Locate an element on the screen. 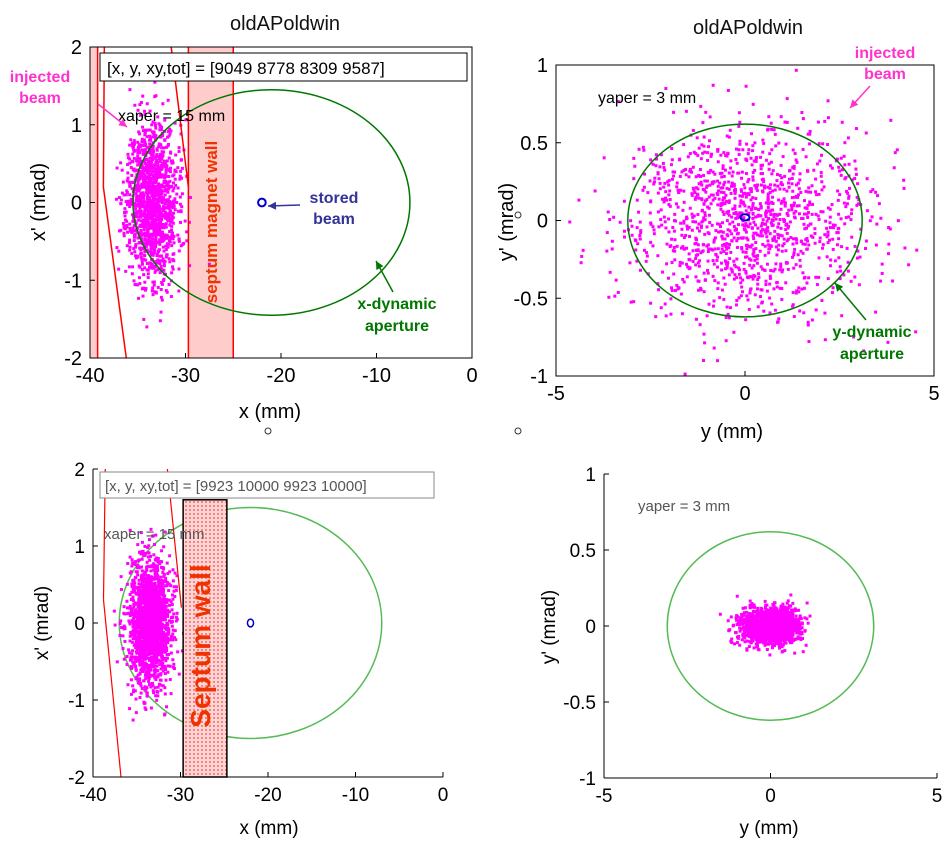 The width and height of the screenshot is (949, 843). arrowhead is located at coordinates (272, 205).